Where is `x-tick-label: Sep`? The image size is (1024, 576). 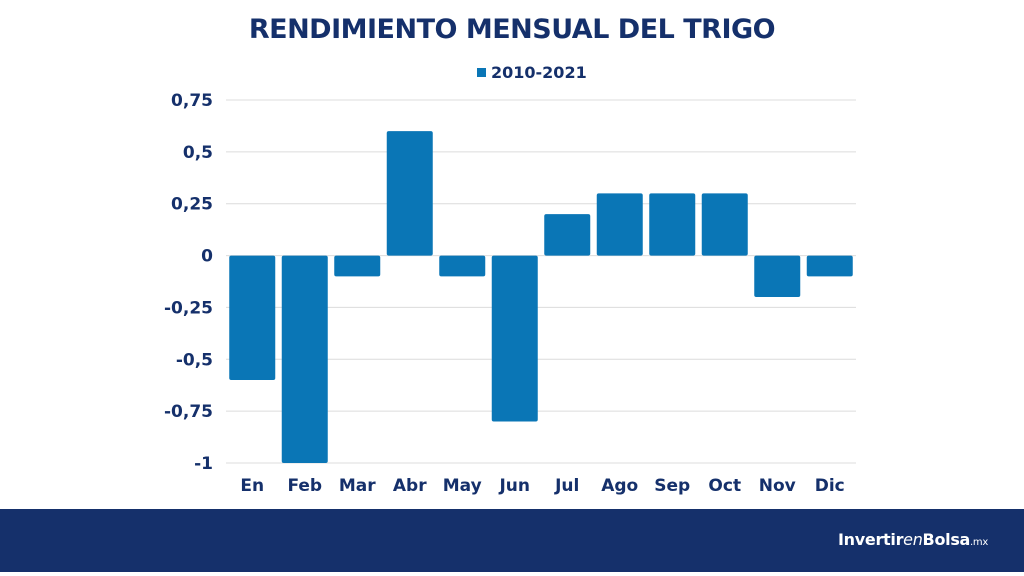
x-tick-label: Sep is located at coordinates (672, 486).